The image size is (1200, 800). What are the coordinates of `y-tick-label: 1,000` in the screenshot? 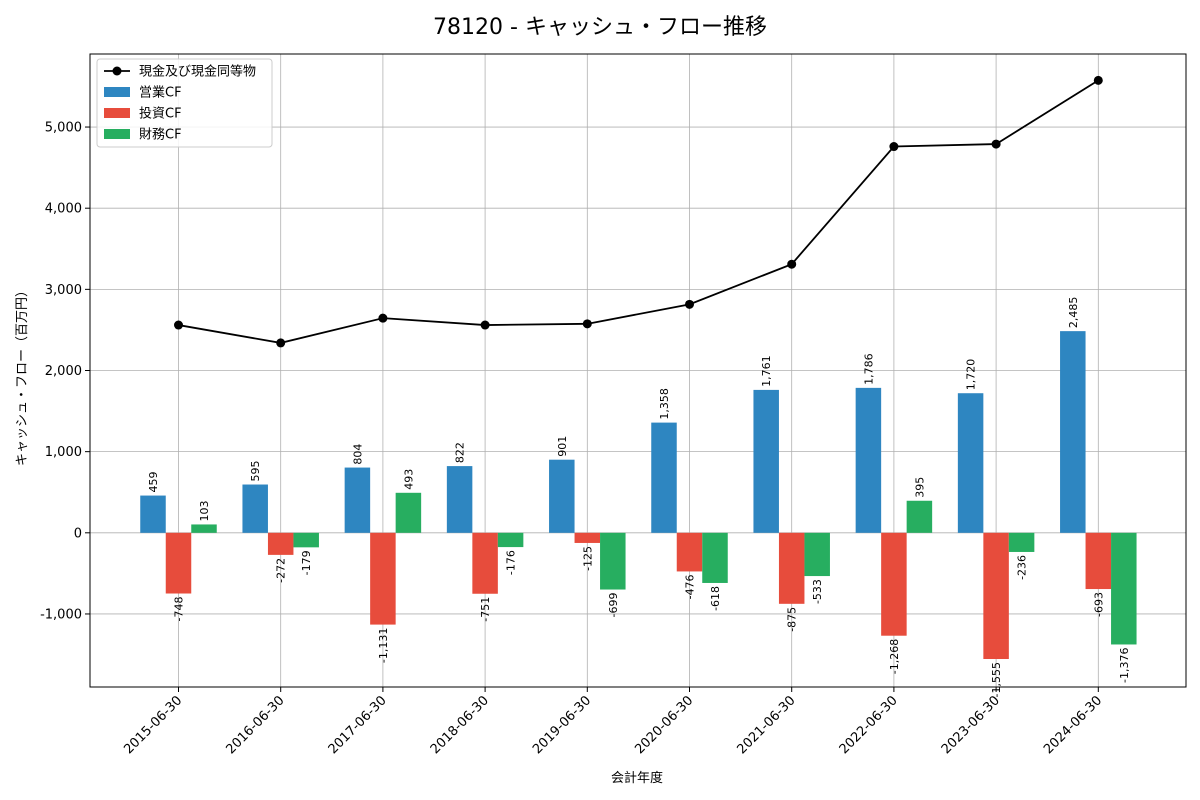 It's located at (63, 452).